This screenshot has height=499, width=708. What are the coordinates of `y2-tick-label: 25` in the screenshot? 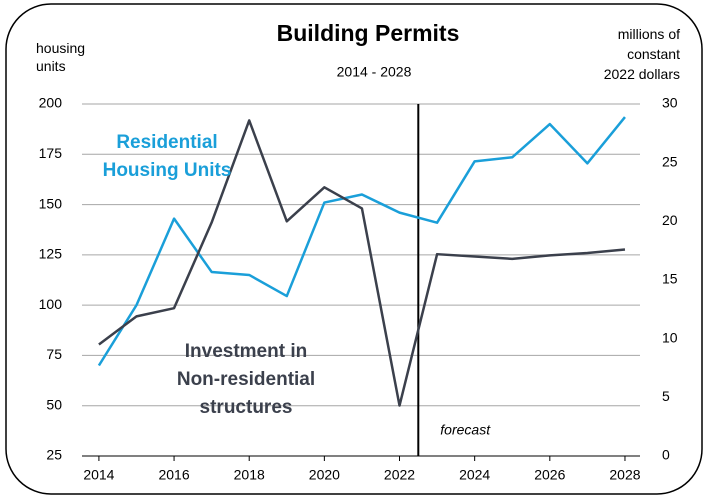 It's located at (670, 161).